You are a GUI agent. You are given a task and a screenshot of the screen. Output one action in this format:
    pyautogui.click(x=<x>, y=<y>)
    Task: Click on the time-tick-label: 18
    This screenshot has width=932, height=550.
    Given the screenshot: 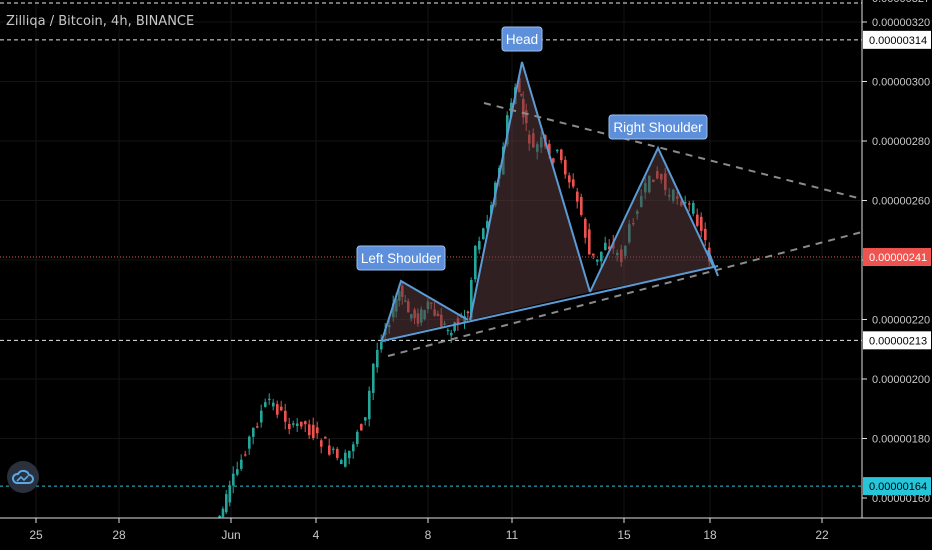 What is the action you would take?
    pyautogui.click(x=710, y=535)
    